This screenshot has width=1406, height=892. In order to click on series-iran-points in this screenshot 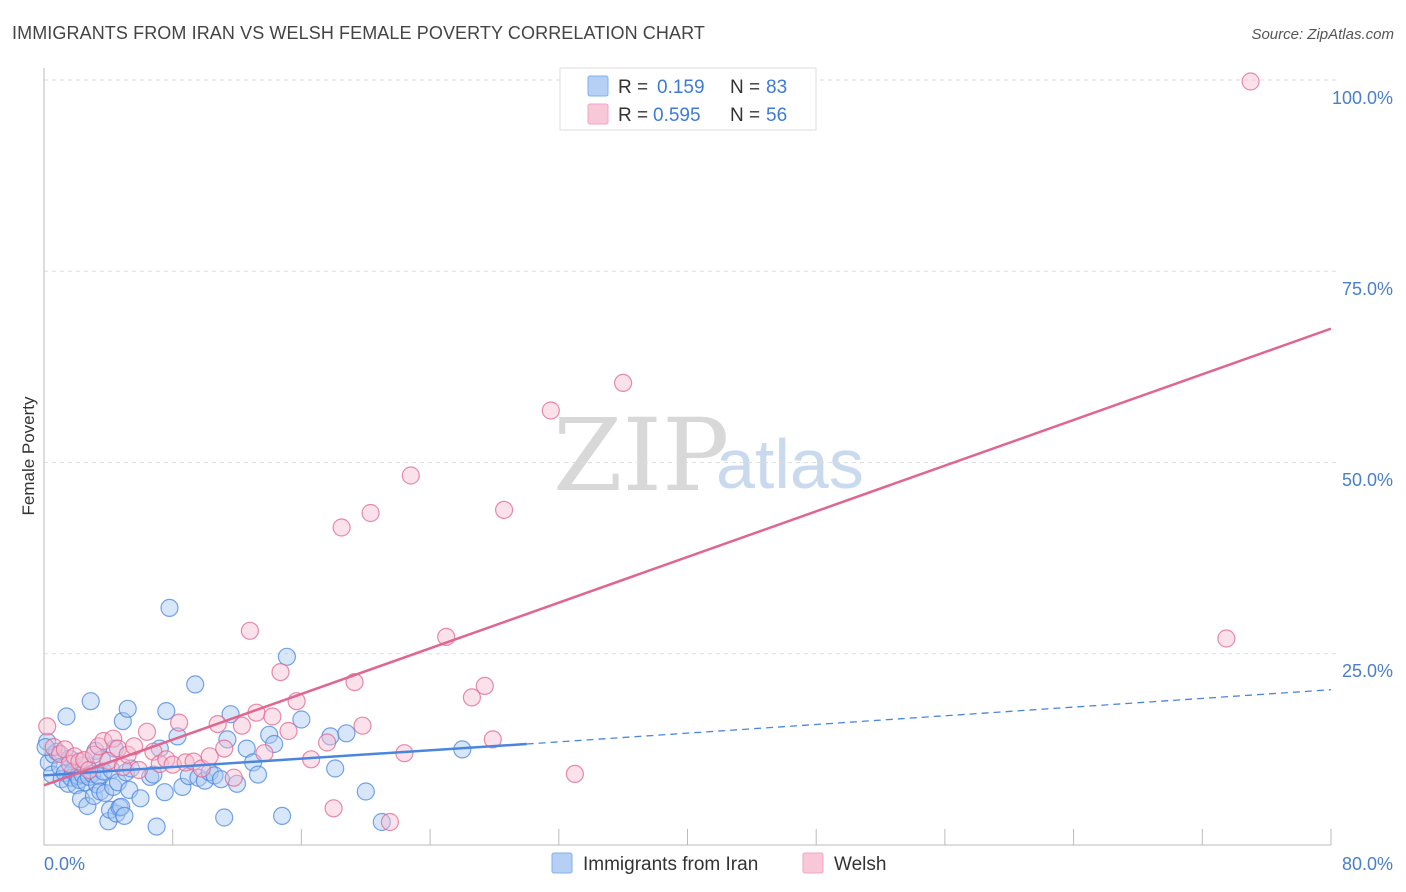, I will do `click(254, 717)`.